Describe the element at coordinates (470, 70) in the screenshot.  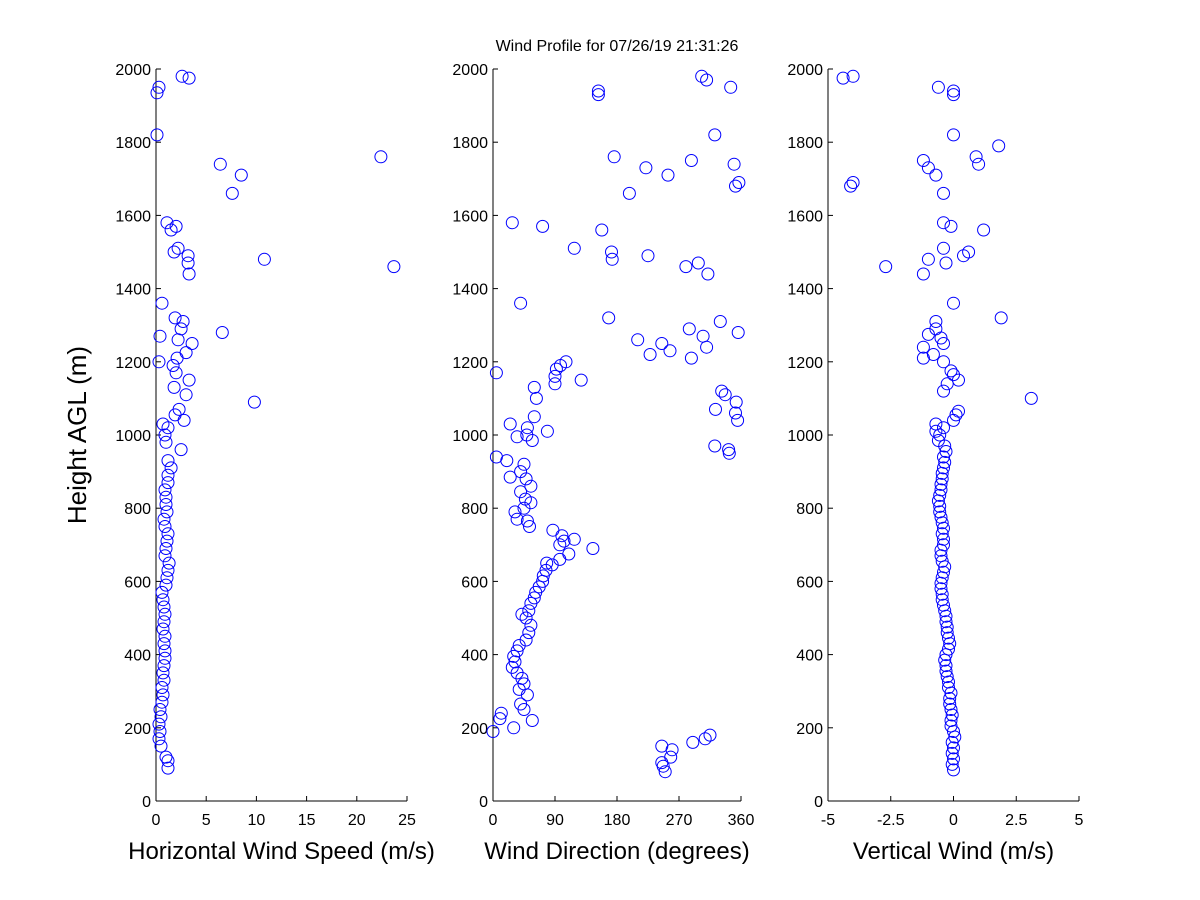
I see `direction-y-tick-label: 2000` at that location.